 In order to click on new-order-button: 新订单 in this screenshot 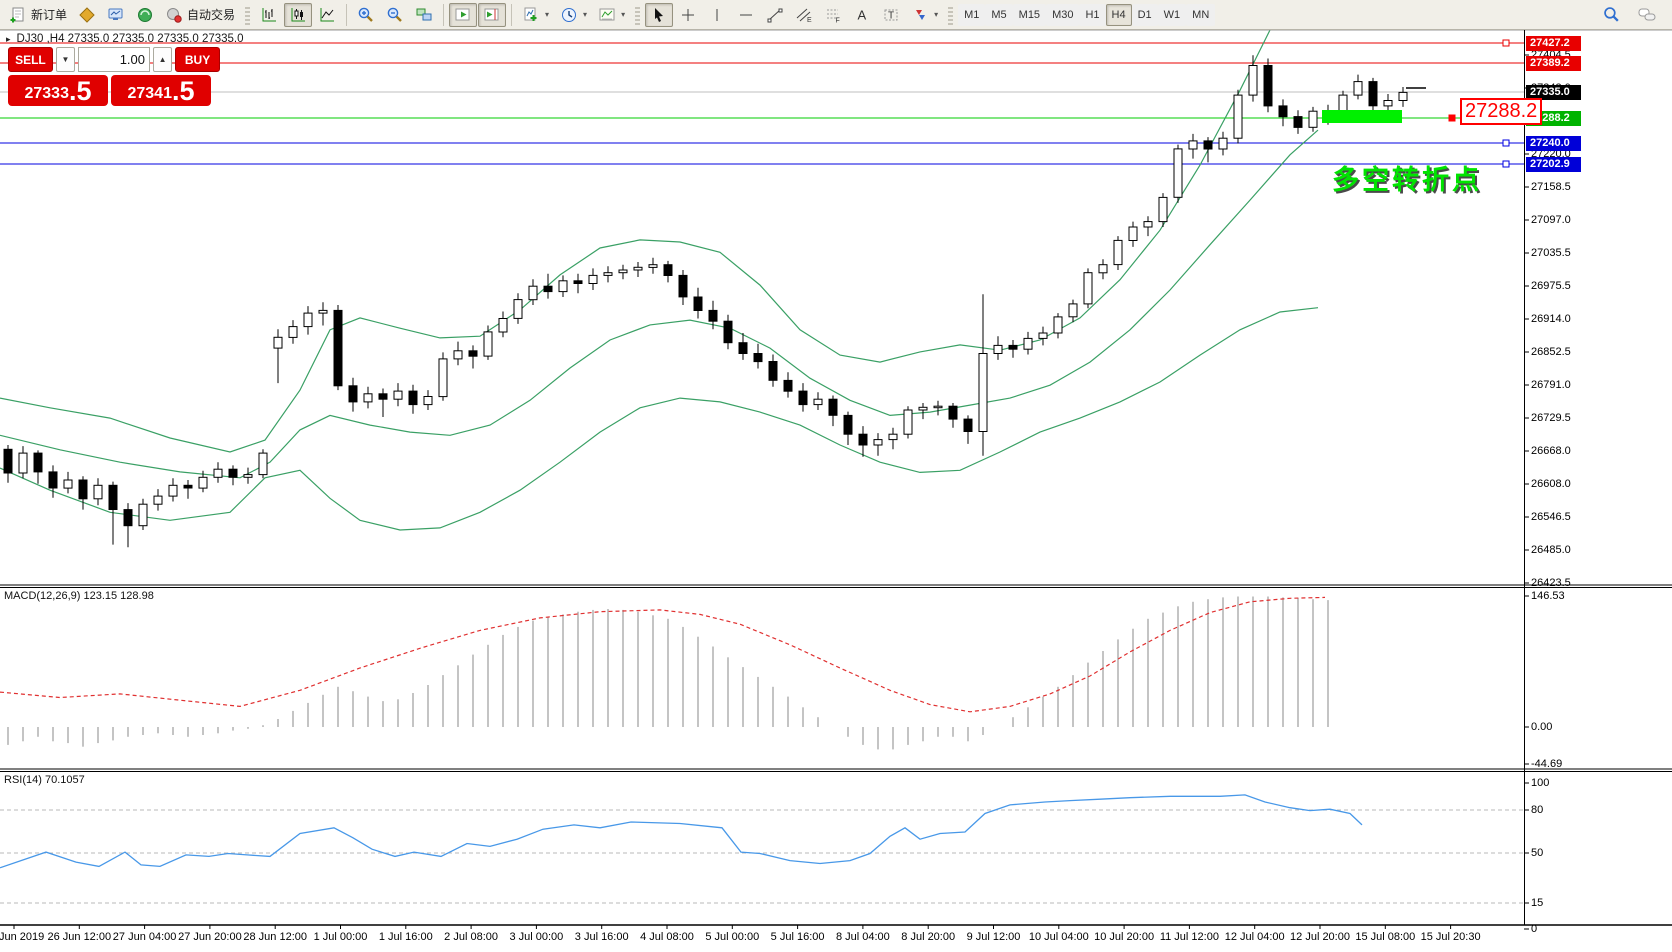, I will do `click(38, 15)`.